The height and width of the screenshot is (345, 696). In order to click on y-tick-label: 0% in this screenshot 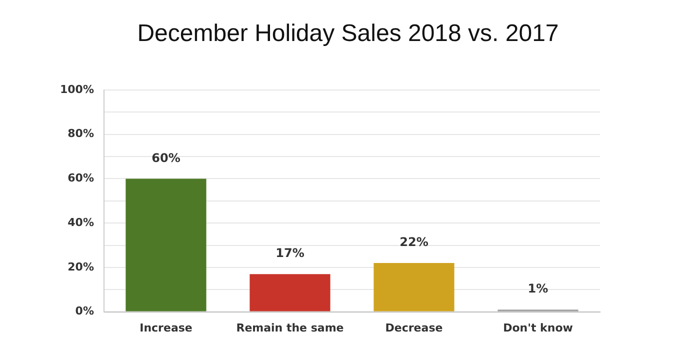, I will do `click(84, 311)`.